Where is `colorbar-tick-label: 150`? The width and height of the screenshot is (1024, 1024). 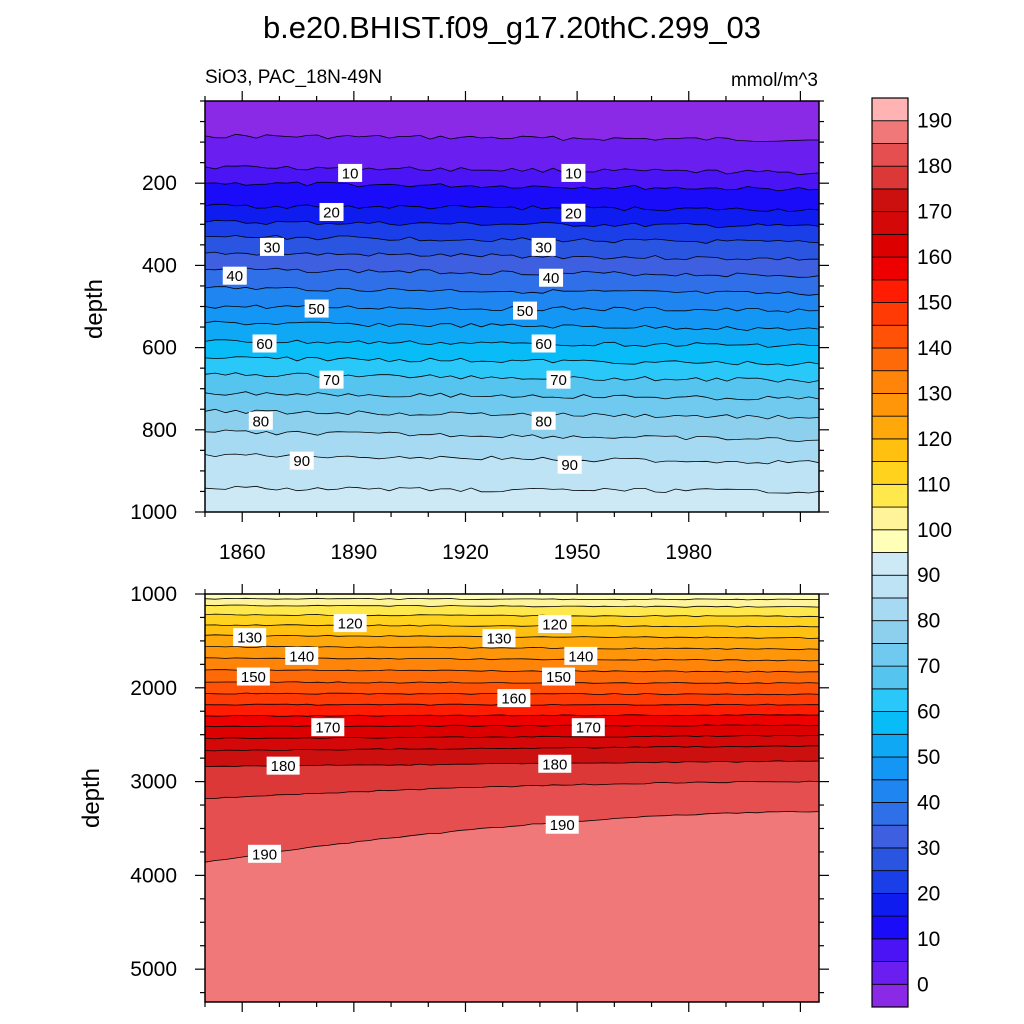
colorbar-tick-label: 150 is located at coordinates (934, 303).